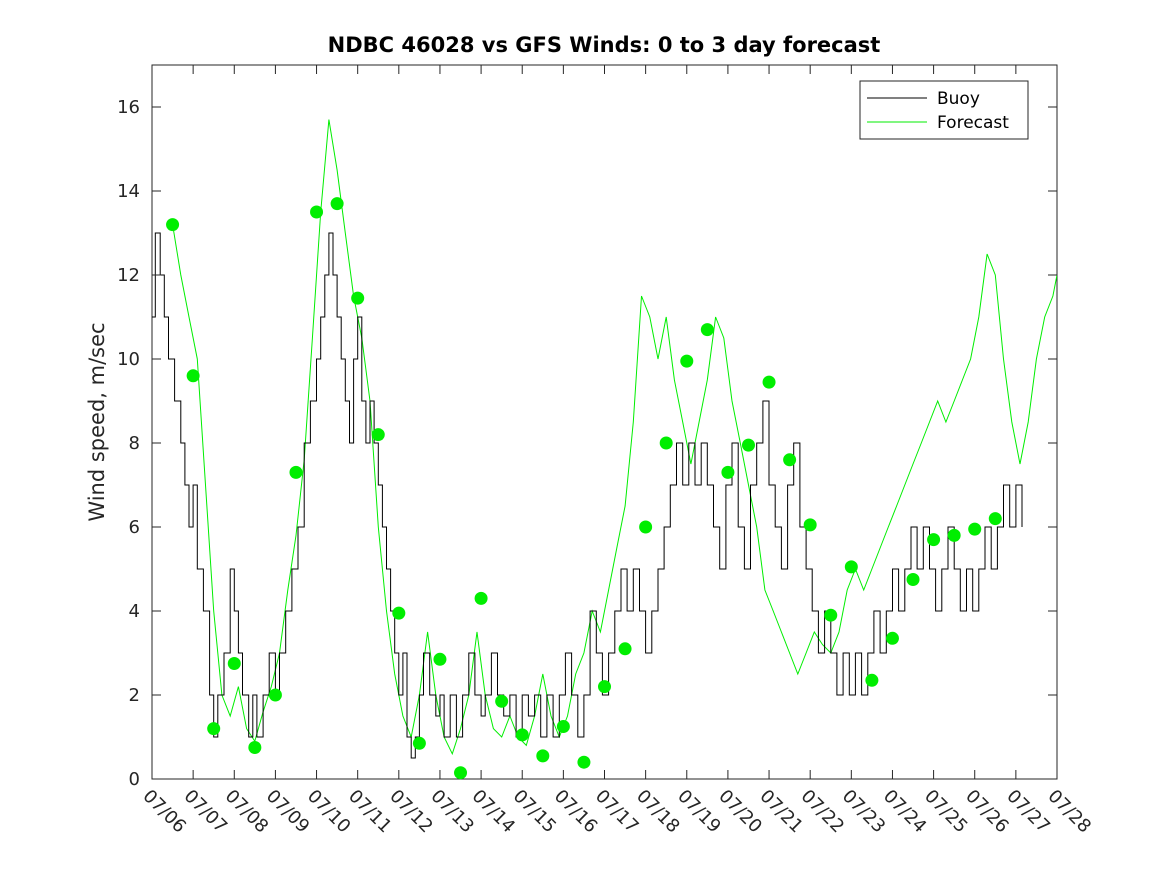 The height and width of the screenshot is (875, 1167). What do you see at coordinates (411, 812) in the screenshot?
I see `x-tick-label: 07/12` at bounding box center [411, 812].